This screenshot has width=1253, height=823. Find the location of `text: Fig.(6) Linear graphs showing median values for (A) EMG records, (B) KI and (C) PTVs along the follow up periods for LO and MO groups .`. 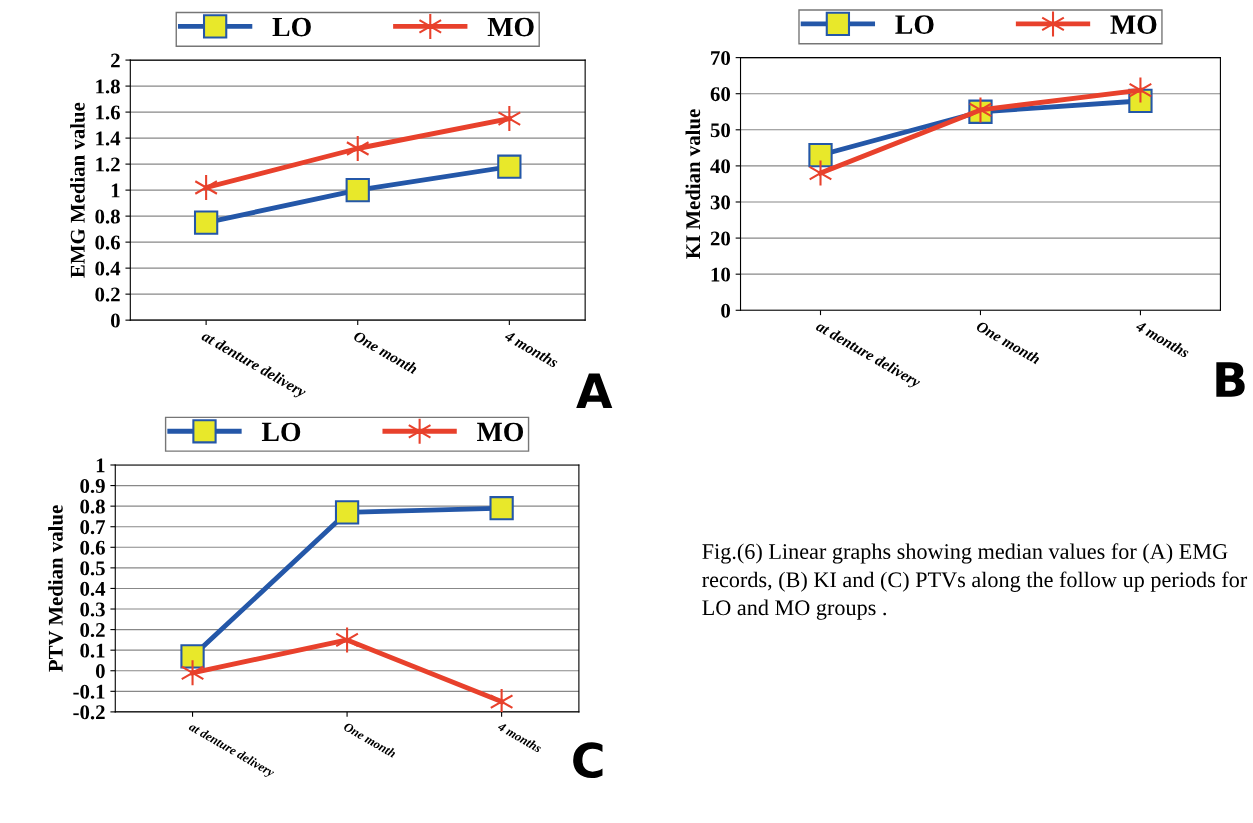

text: Fig.(6) Linear graphs showing median values for (A) EMG records, (B) KI and (C) PTVs along the follow up periods for LO and MO groups . is located at coordinates (975, 581).